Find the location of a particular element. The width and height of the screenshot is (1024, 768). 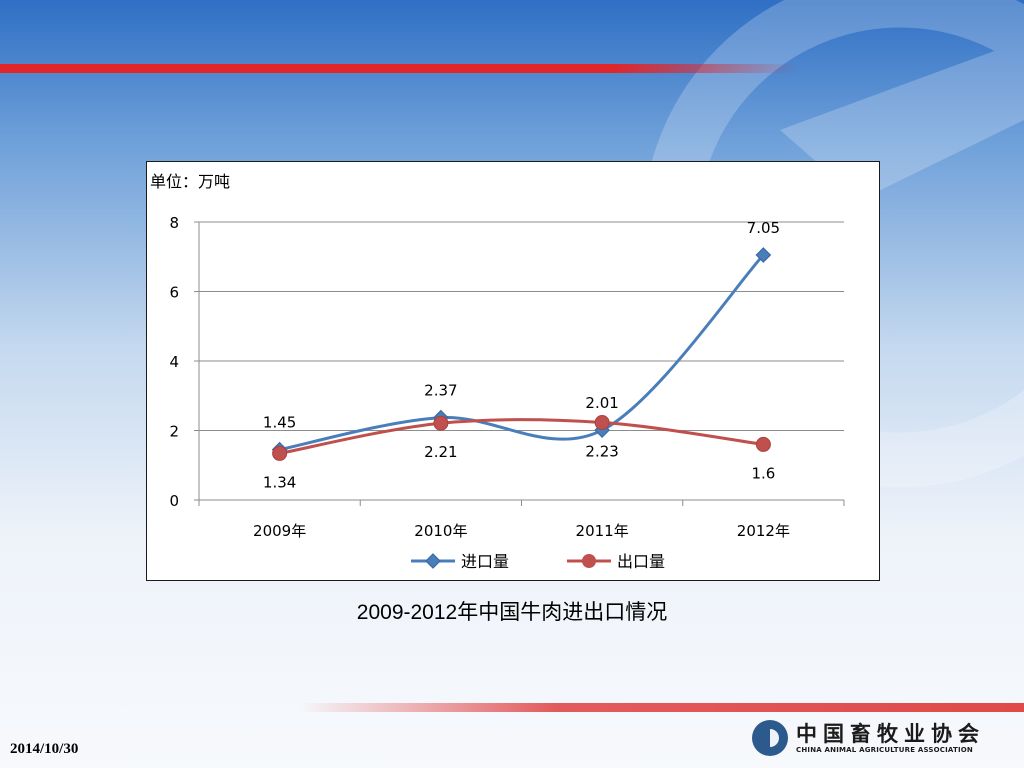

series-0-data-label-0: 1.45 is located at coordinates (279, 423).